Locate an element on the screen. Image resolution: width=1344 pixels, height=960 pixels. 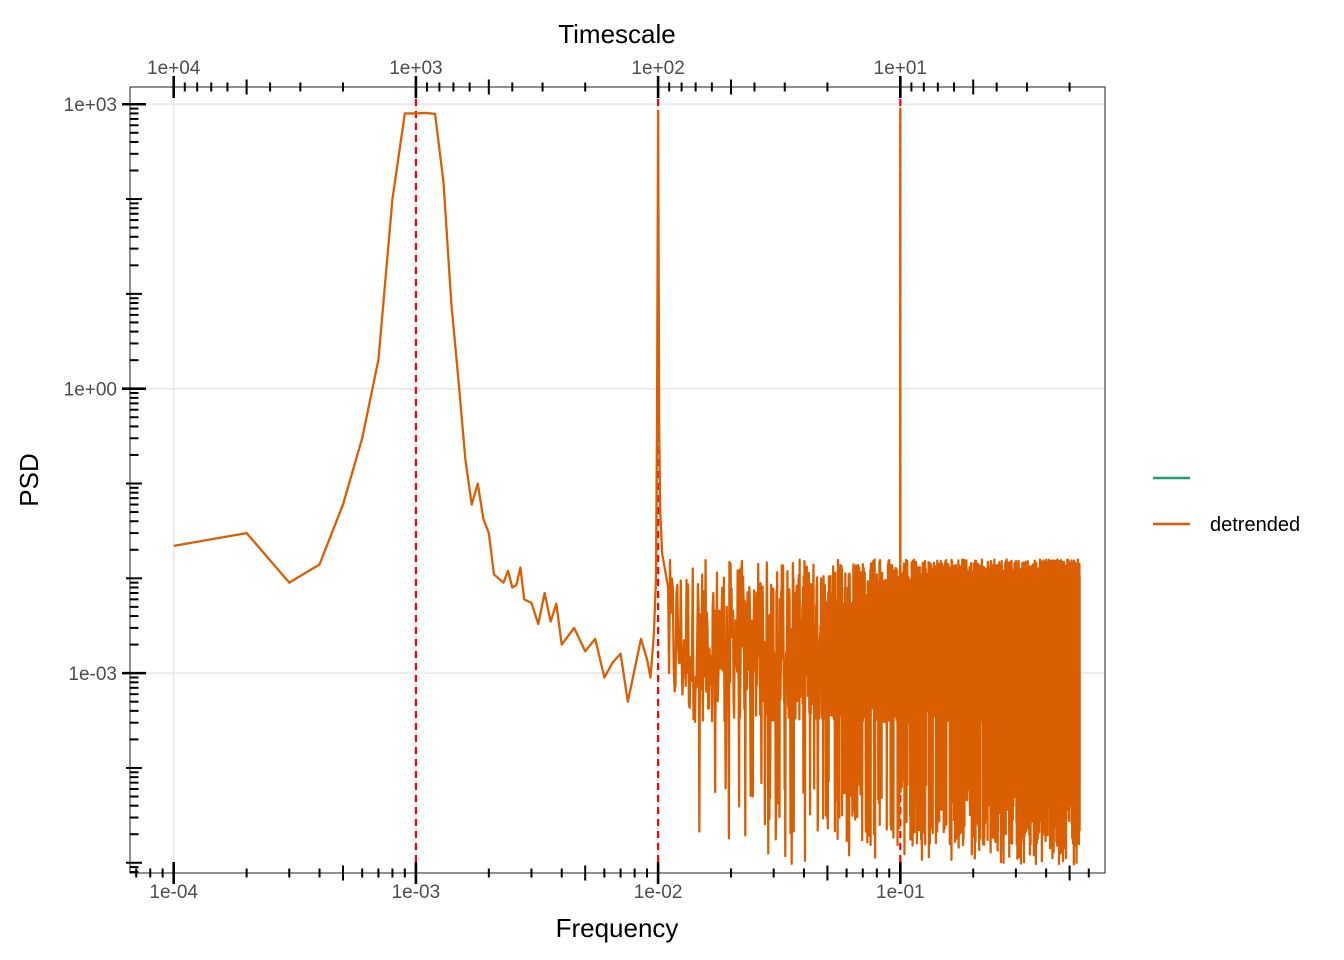
top-axis-title: Timescale is located at coordinates (617, 34).